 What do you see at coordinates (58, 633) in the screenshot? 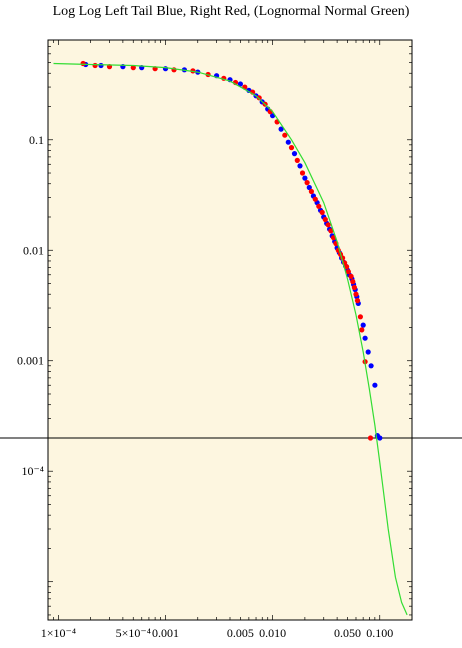
I see `x-tick-label: 1×10⁻⁴` at bounding box center [58, 633].